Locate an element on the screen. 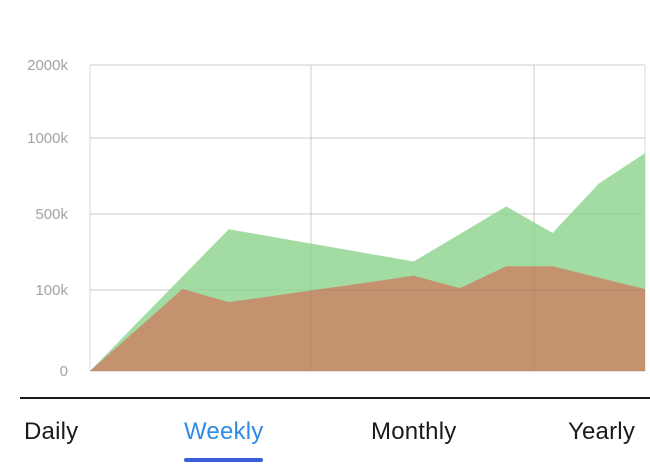 The image size is (650, 464). y-tick-label: 0 is located at coordinates (64, 371).